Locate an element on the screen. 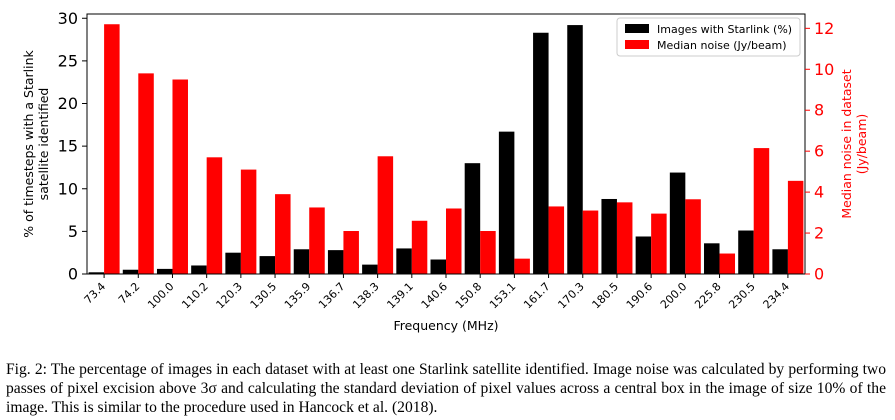 The width and height of the screenshot is (895, 420). starlink-bar-225.8 is located at coordinates (712, 258).